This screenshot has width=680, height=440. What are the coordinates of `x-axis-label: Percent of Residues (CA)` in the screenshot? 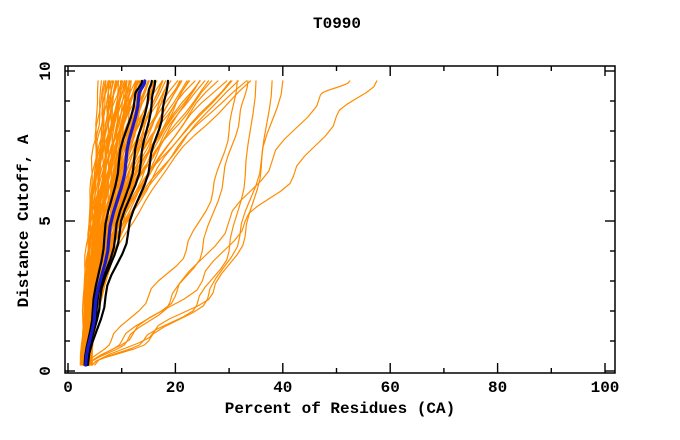 It's located at (340, 409).